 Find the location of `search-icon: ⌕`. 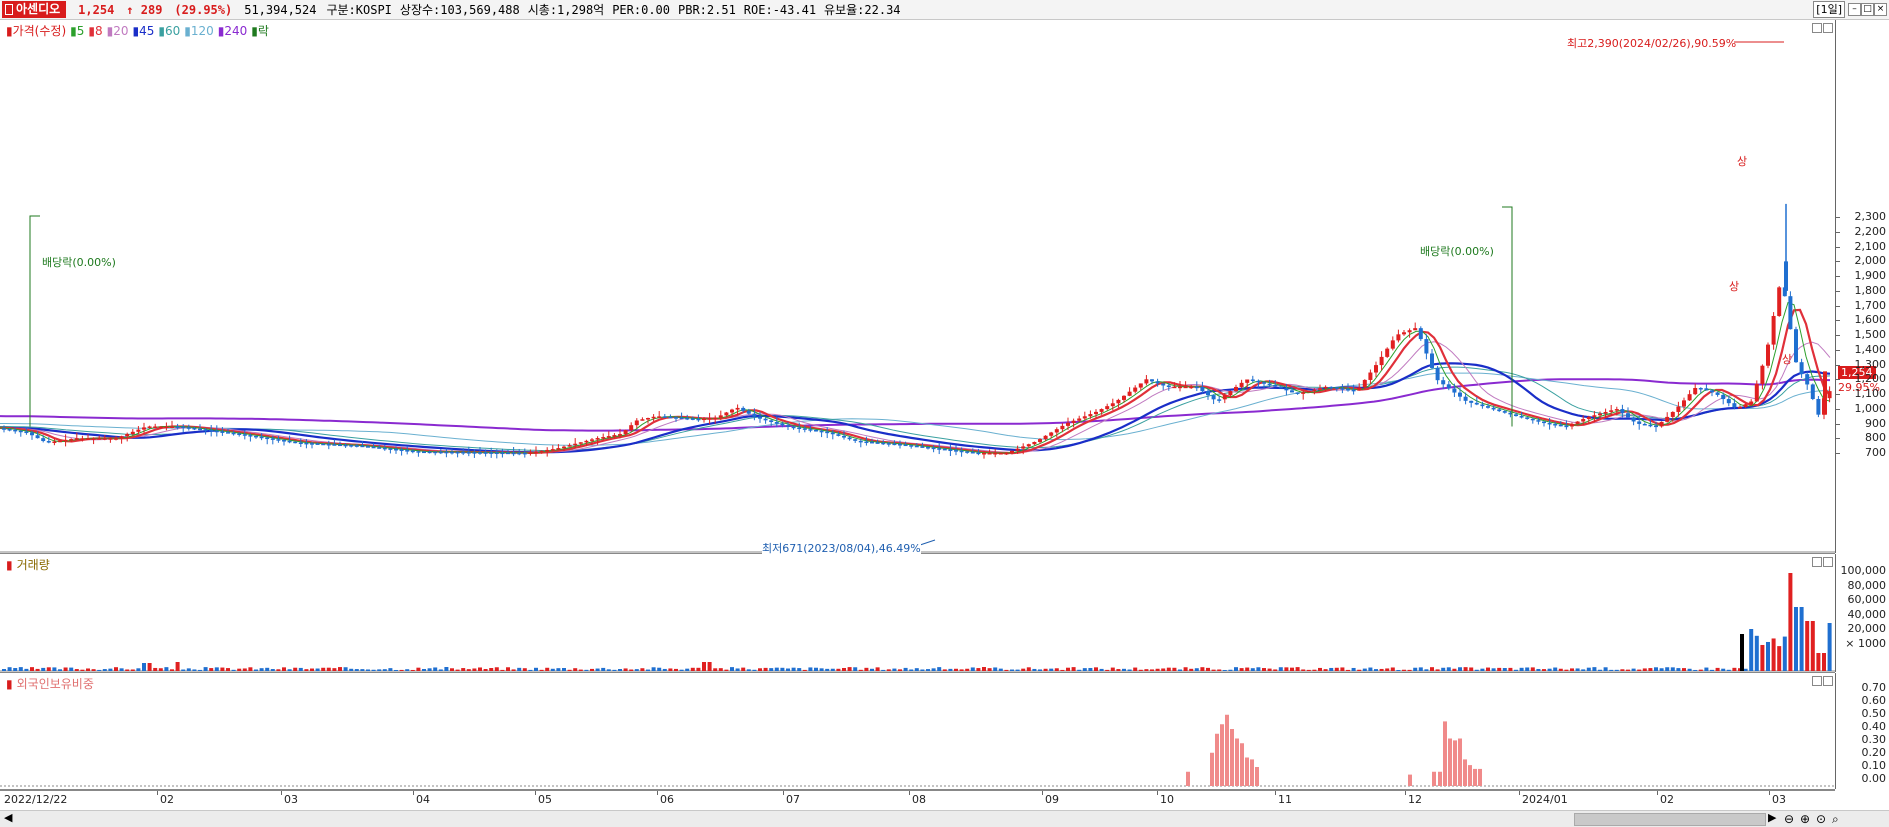

search-icon: ⌕ is located at coordinates (1835, 819).